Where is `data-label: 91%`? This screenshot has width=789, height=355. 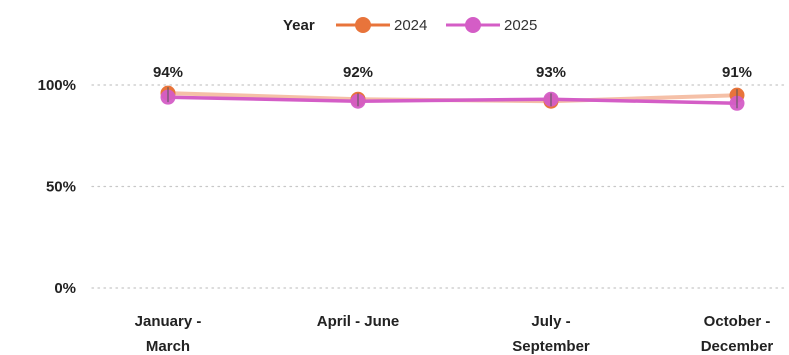 data-label: 91% is located at coordinates (737, 72).